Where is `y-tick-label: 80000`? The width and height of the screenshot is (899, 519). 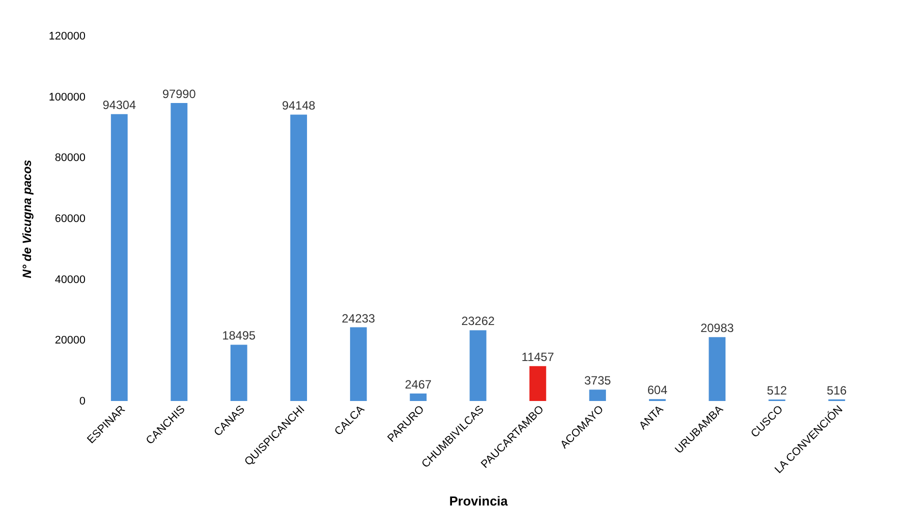
y-tick-label: 80000 is located at coordinates (70, 158).